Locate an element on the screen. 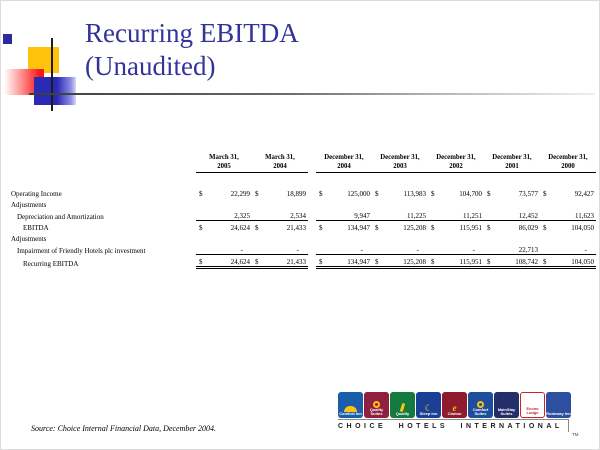 This screenshot has height=450, width=600. value-cell: 11,623 is located at coordinates (568, 215).